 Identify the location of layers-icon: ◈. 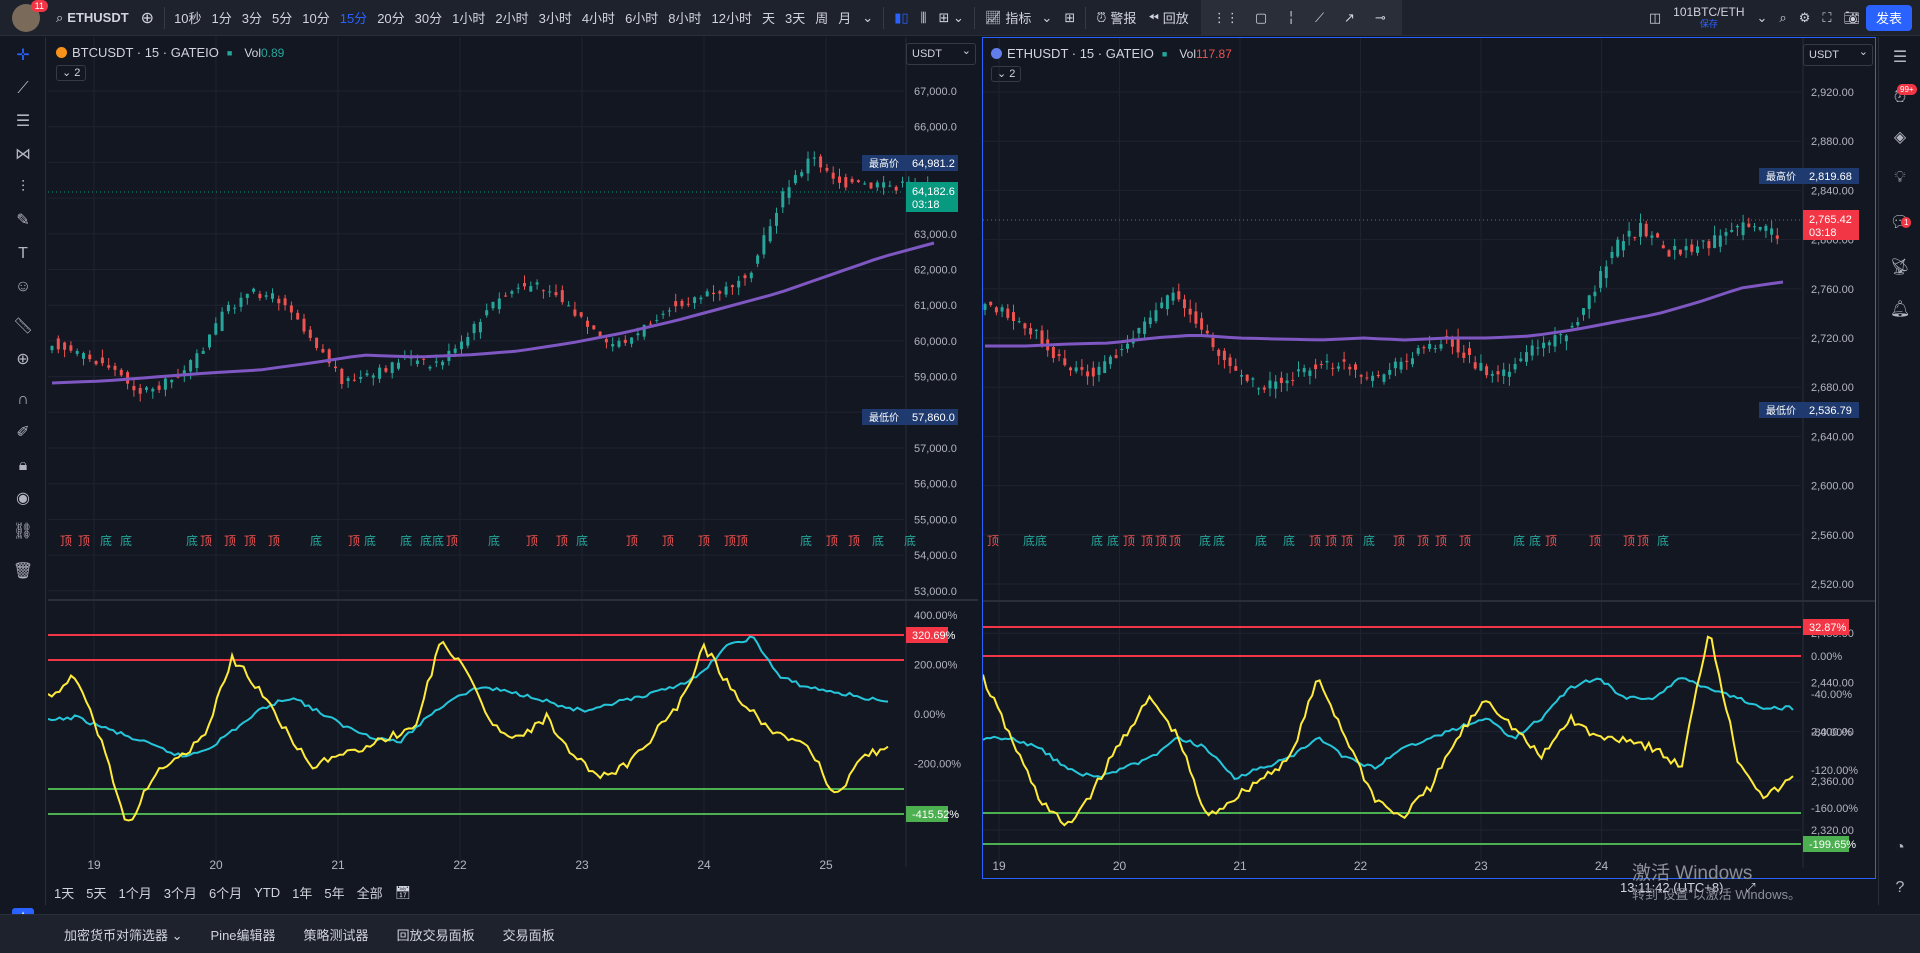
(1900, 137).